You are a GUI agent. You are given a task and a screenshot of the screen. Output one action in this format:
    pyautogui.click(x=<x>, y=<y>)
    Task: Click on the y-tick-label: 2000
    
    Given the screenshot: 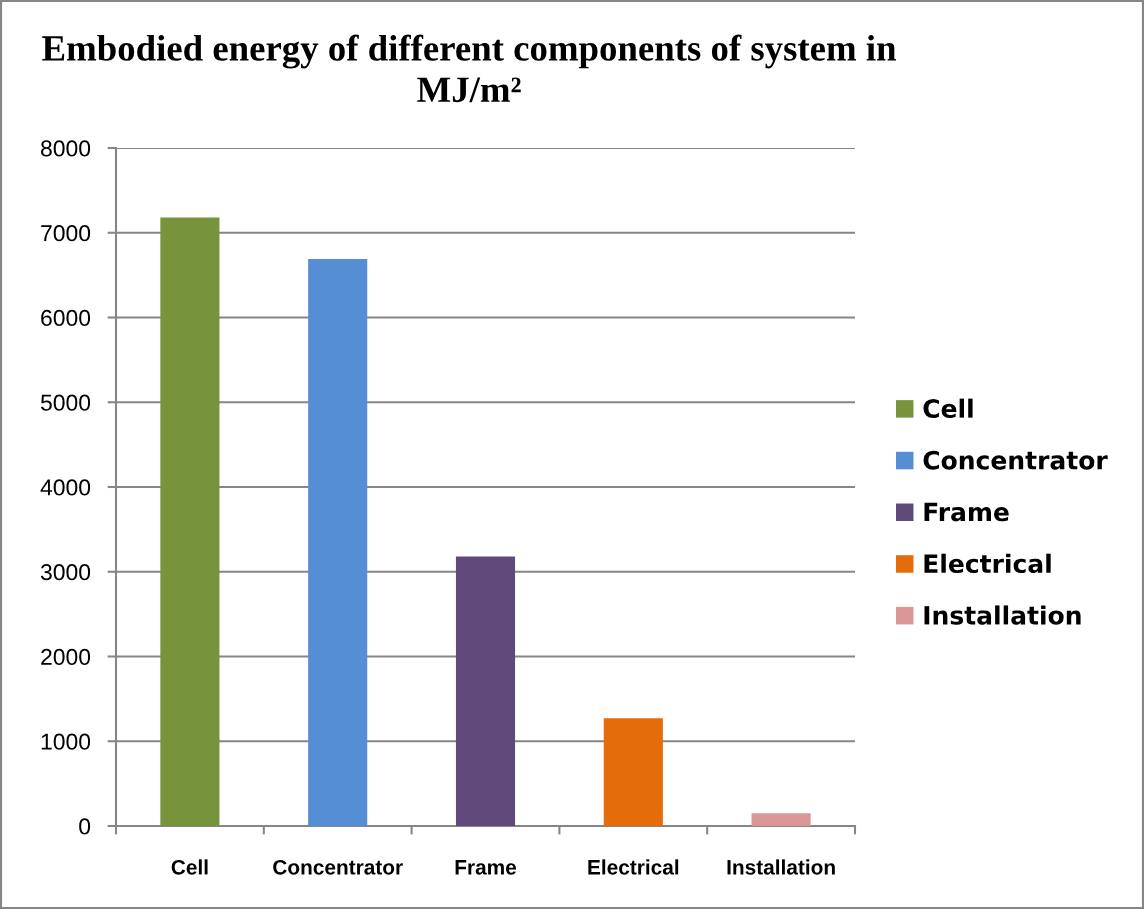 What is the action you would take?
    pyautogui.click(x=66, y=657)
    